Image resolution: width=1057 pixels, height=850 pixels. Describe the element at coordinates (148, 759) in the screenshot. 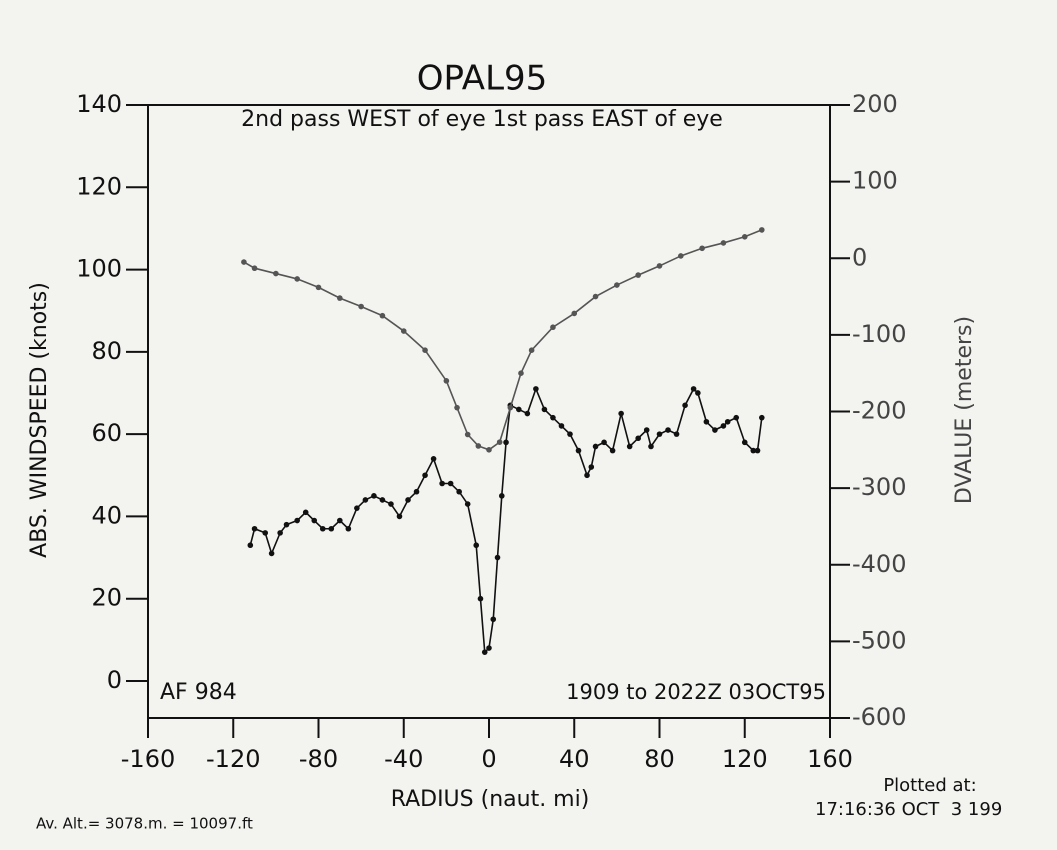

I see `x-tick-label: -160` at that location.